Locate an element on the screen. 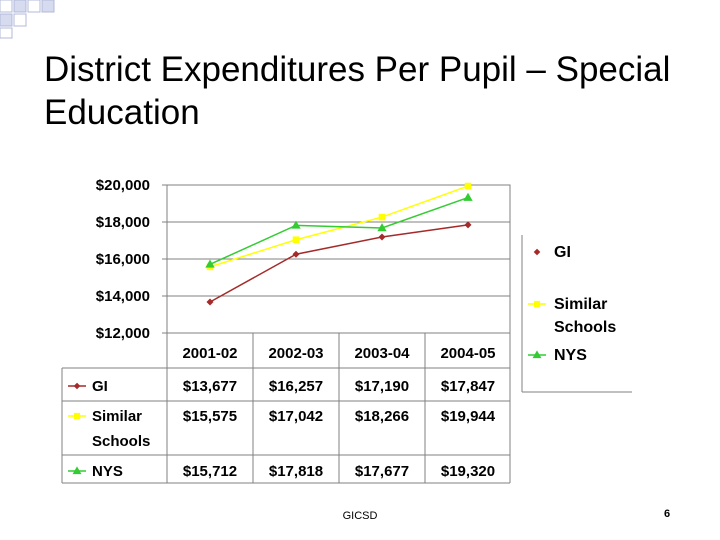 The image size is (720, 540). legend-label: Schools is located at coordinates (585, 327).